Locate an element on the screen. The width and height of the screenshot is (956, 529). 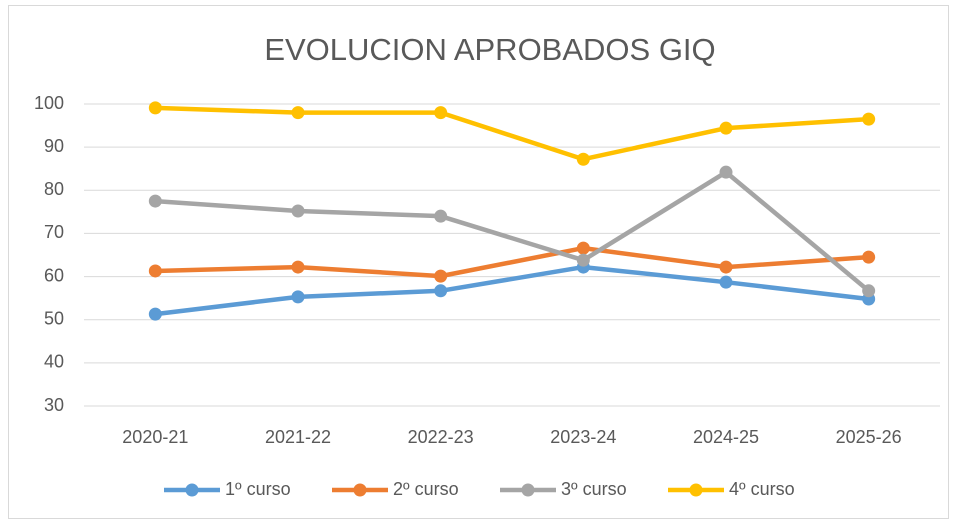
y-tick-label: 40 is located at coordinates (54, 362).